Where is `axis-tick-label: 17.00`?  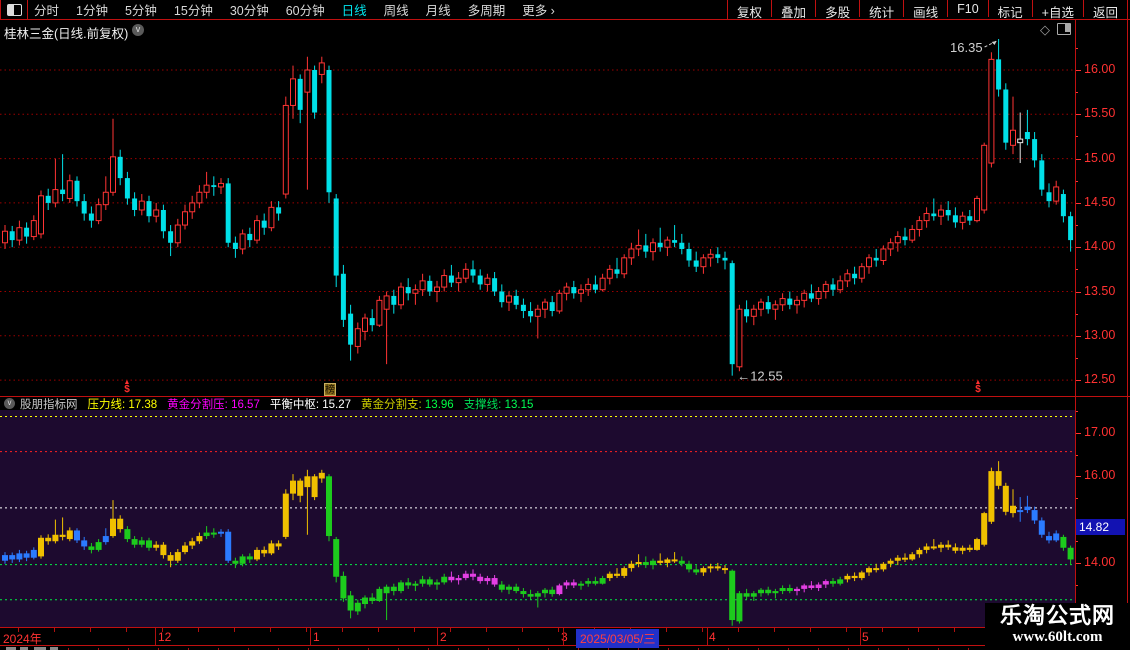 axis-tick-label: 17.00 is located at coordinates (1100, 432).